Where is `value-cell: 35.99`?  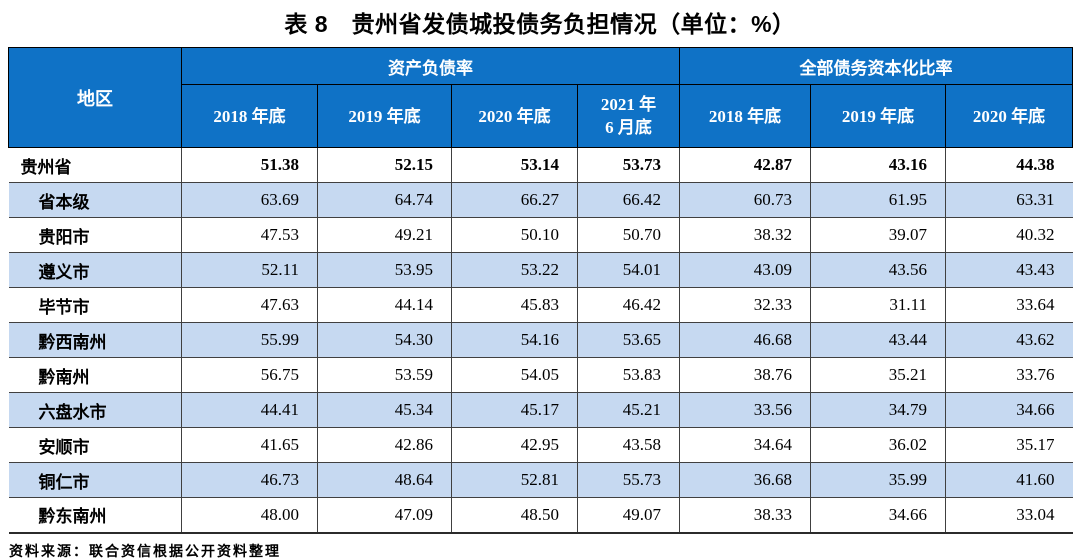 value-cell: 35.99 is located at coordinates (878, 480).